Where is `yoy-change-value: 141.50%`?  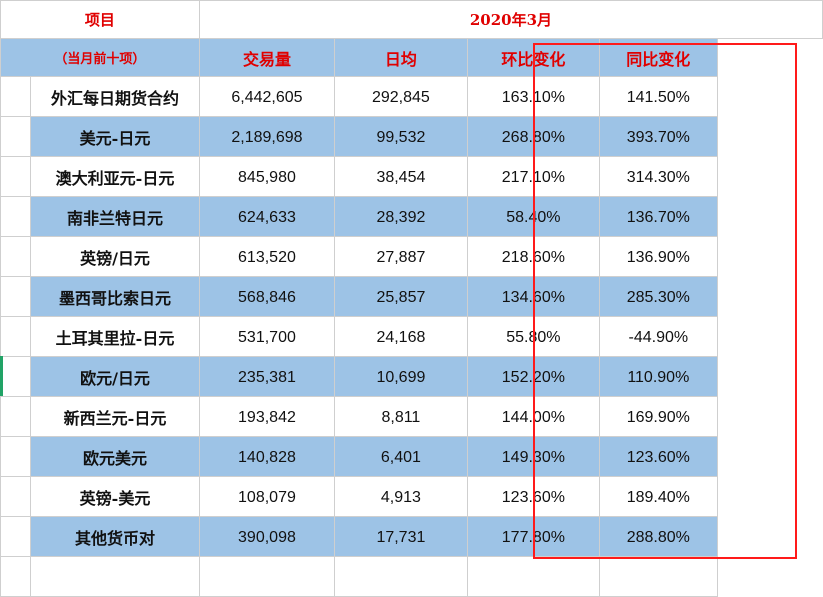
yoy-change-value: 141.50% is located at coordinates (658, 97).